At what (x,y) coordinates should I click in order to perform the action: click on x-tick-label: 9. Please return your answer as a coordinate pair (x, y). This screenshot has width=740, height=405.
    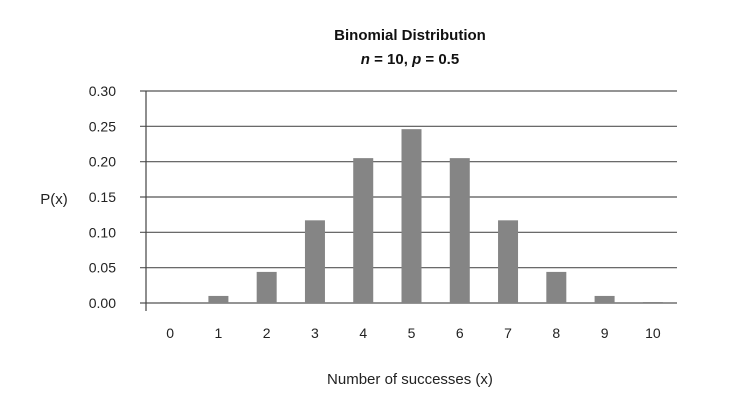
    Looking at the image, I should click on (605, 333).